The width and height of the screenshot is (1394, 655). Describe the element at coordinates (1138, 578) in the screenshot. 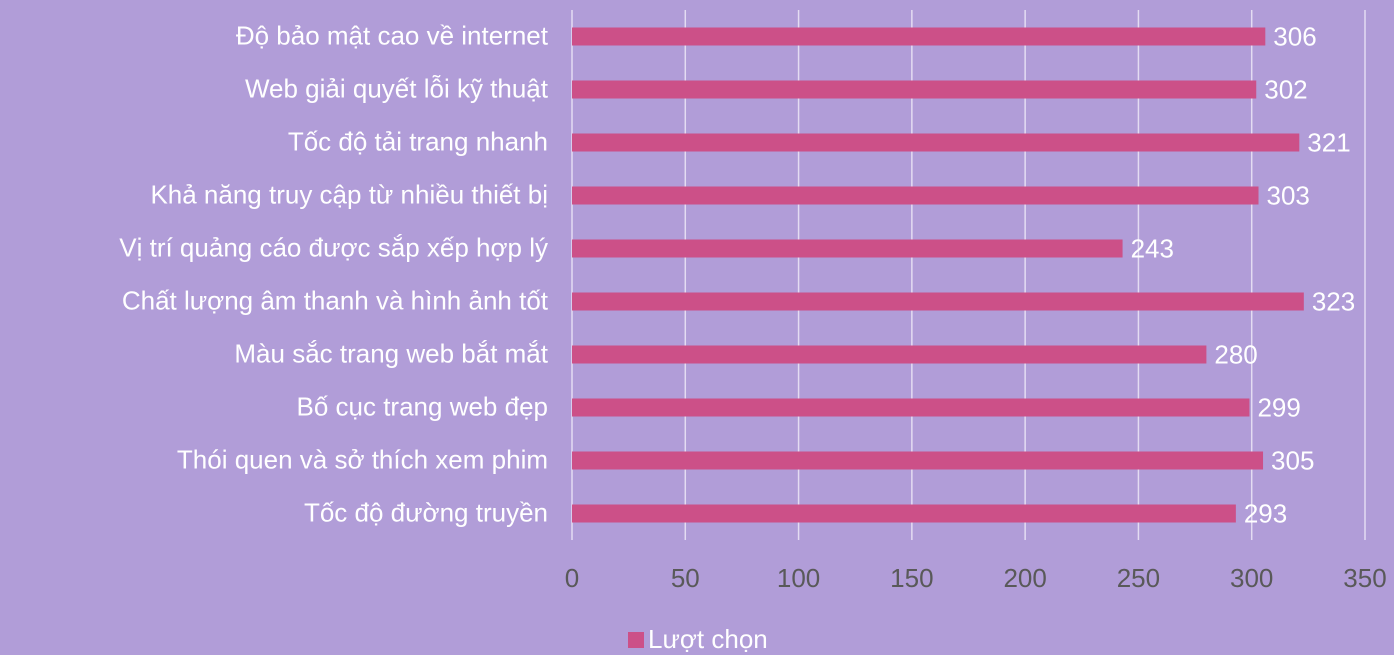

I see `x-tick-label: 250` at that location.